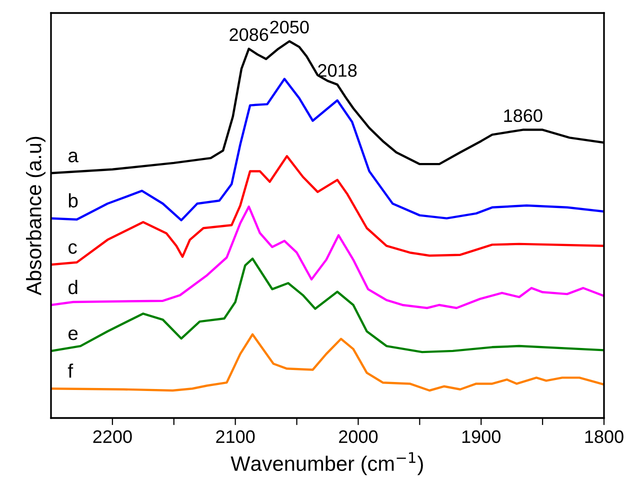 The image size is (630, 489). I want to click on x-tick-label: 2200, so click(112, 437).